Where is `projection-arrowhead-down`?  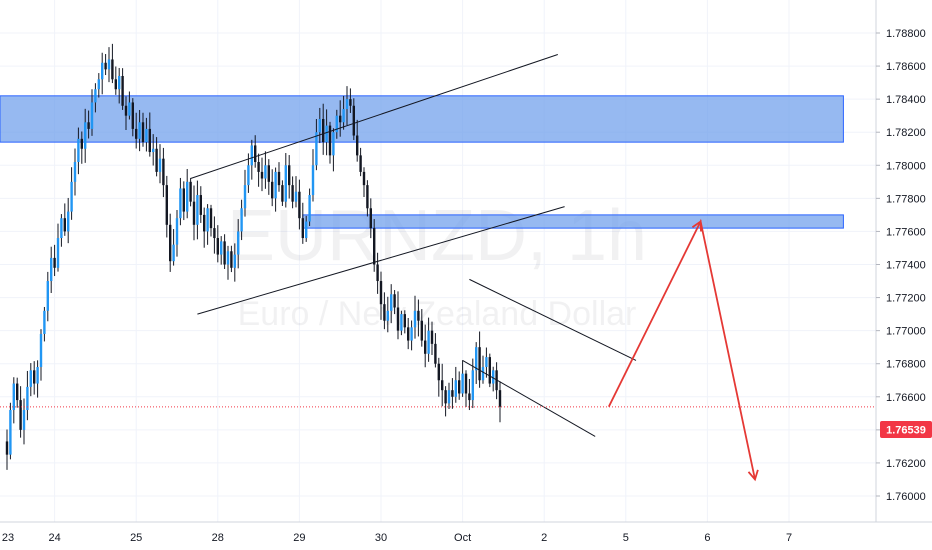
projection-arrowhead-down is located at coordinates (753, 475).